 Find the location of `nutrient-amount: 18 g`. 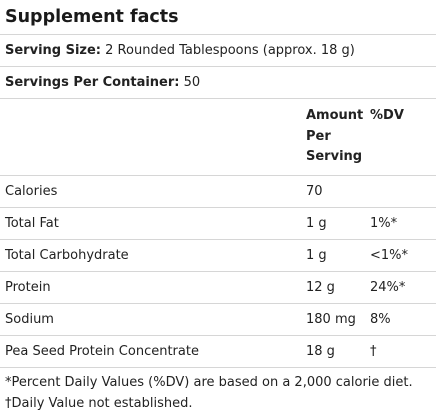

nutrient-amount: 18 g is located at coordinates (320, 351).